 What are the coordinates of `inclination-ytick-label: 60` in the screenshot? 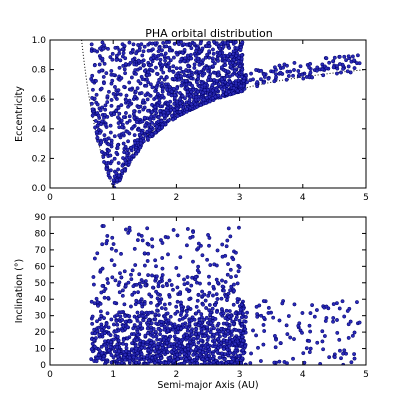 It's located at (41, 267).